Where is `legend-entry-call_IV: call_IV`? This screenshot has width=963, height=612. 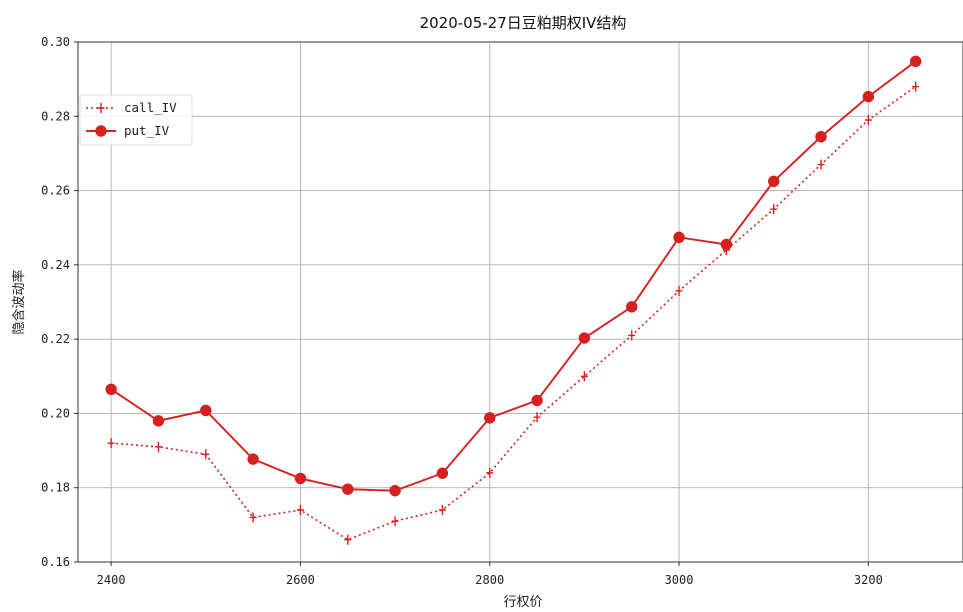 legend-entry-call_IV: call_IV is located at coordinates (131, 107).